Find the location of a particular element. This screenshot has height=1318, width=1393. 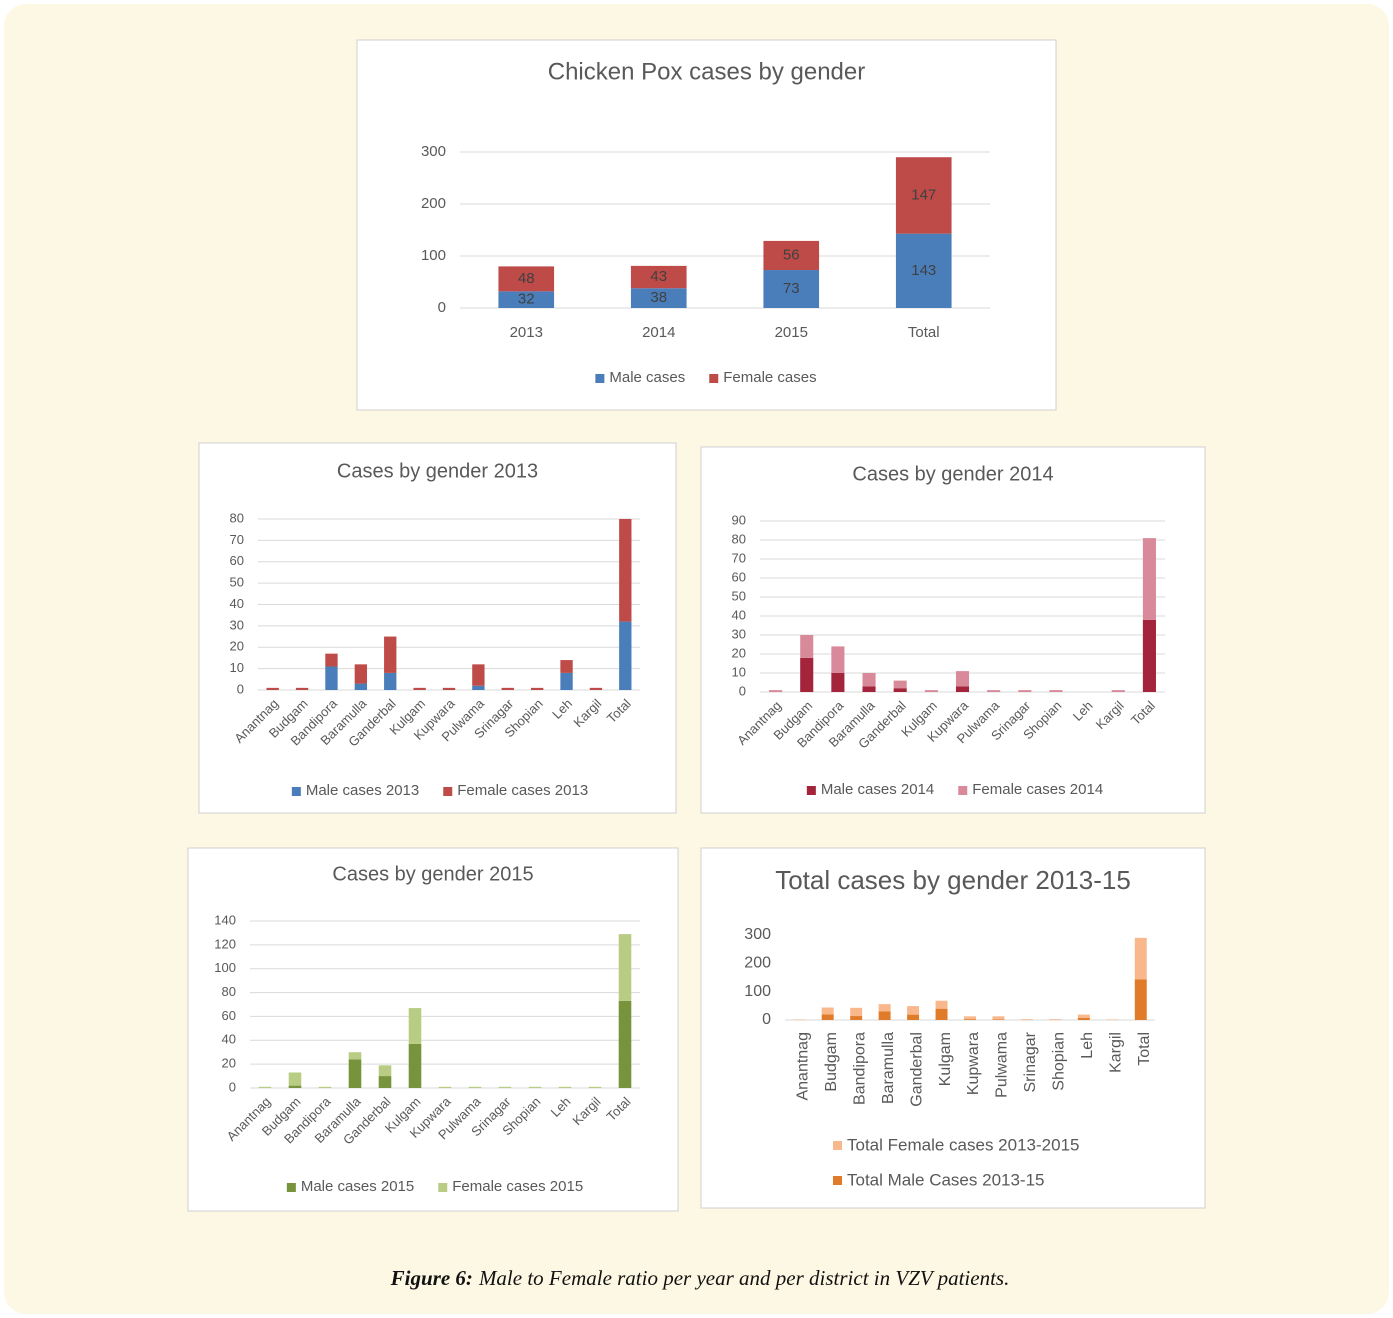

legend-item: Male cases 2014 is located at coordinates (870, 789).